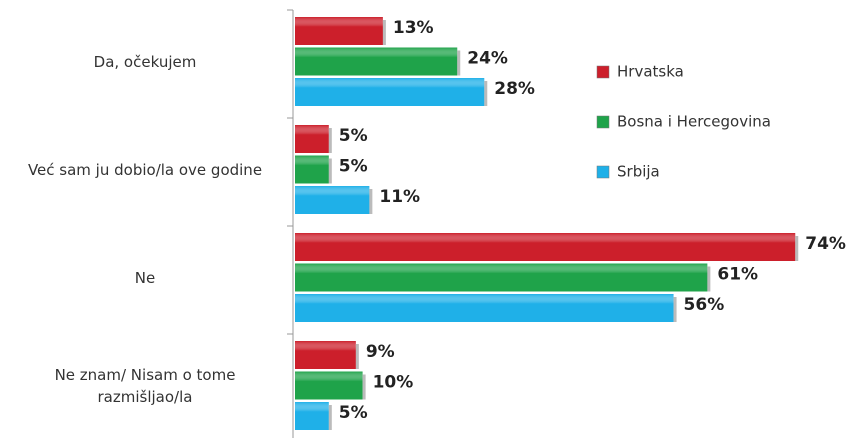  I want to click on legend-label: Bosna i Hercegovina, so click(694, 122).